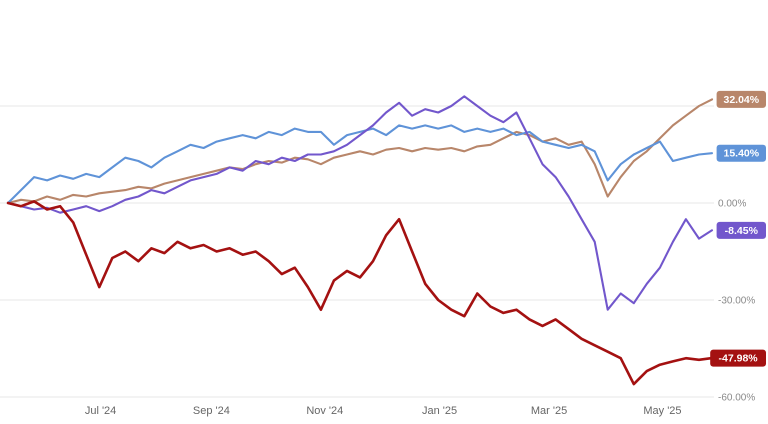 The width and height of the screenshot is (768, 424). Describe the element at coordinates (662, 411) in the screenshot. I see `x-axis-tick-label: May '25` at that location.